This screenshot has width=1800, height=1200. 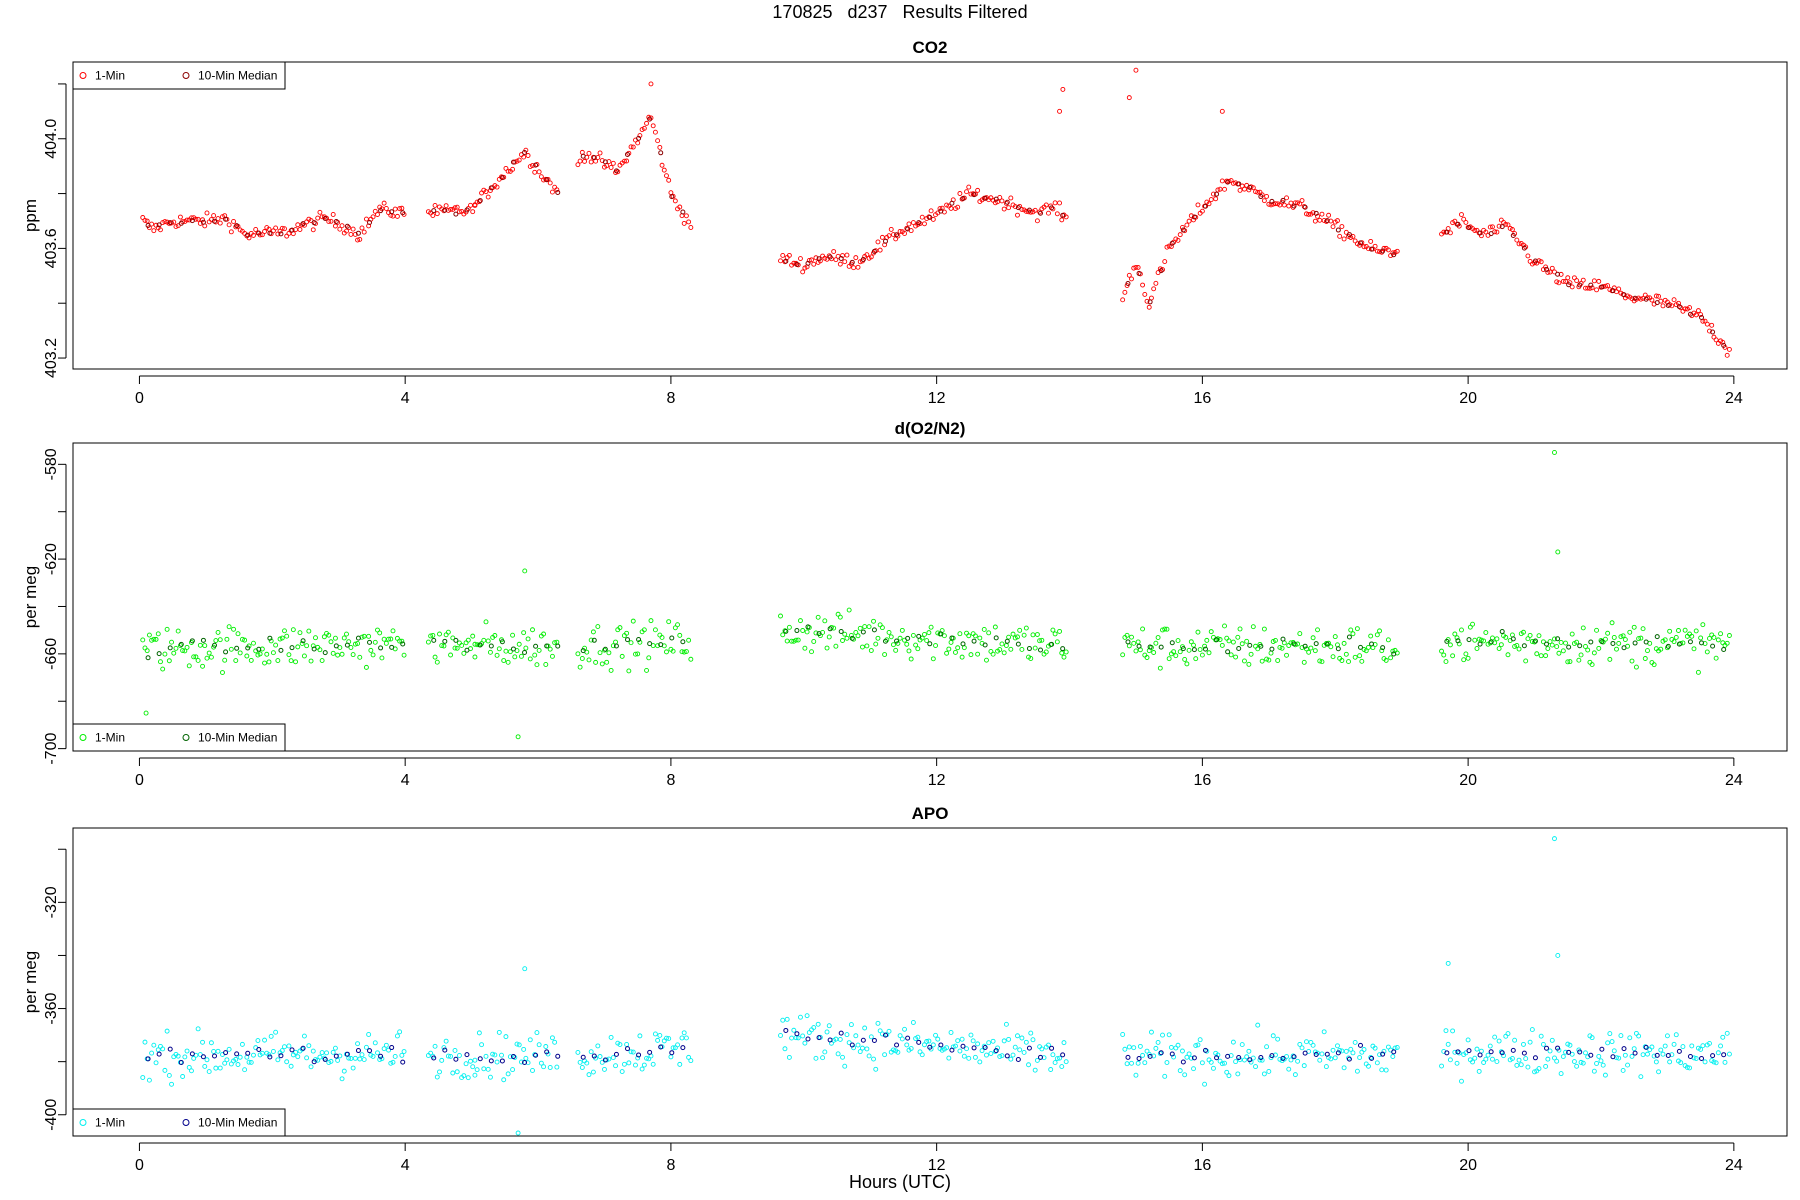 I want to click on y-tick-label: 403.2, so click(x=51, y=358).